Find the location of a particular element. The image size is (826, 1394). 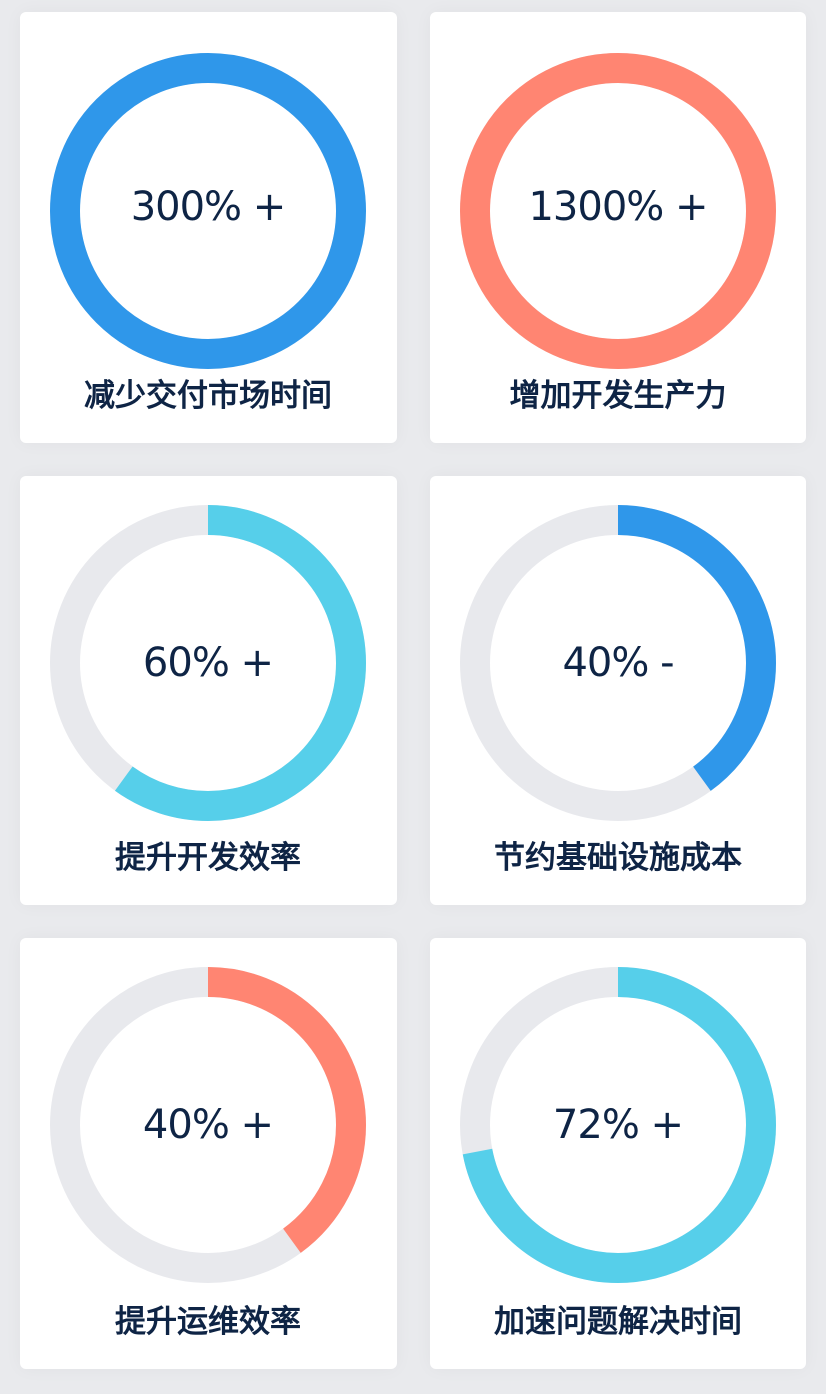

stat-card-dev-efficiency: 60% + 提升开发效率 is located at coordinates (208, 690).